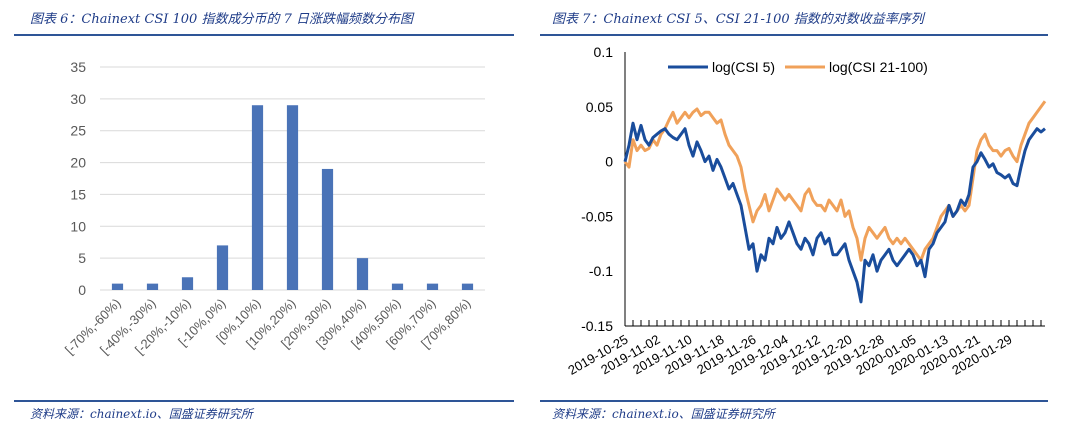 This screenshot has width=1080, height=436. I want to click on legend-label: log(CSI 21-100), so click(878, 67).